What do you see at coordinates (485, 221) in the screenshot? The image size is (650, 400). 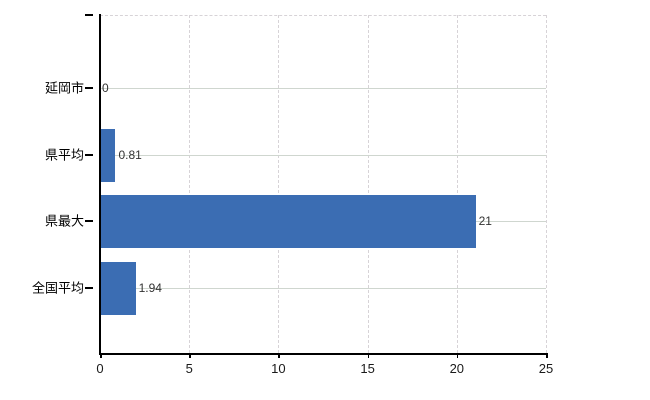 I see `value-label: 21` at bounding box center [485, 221].